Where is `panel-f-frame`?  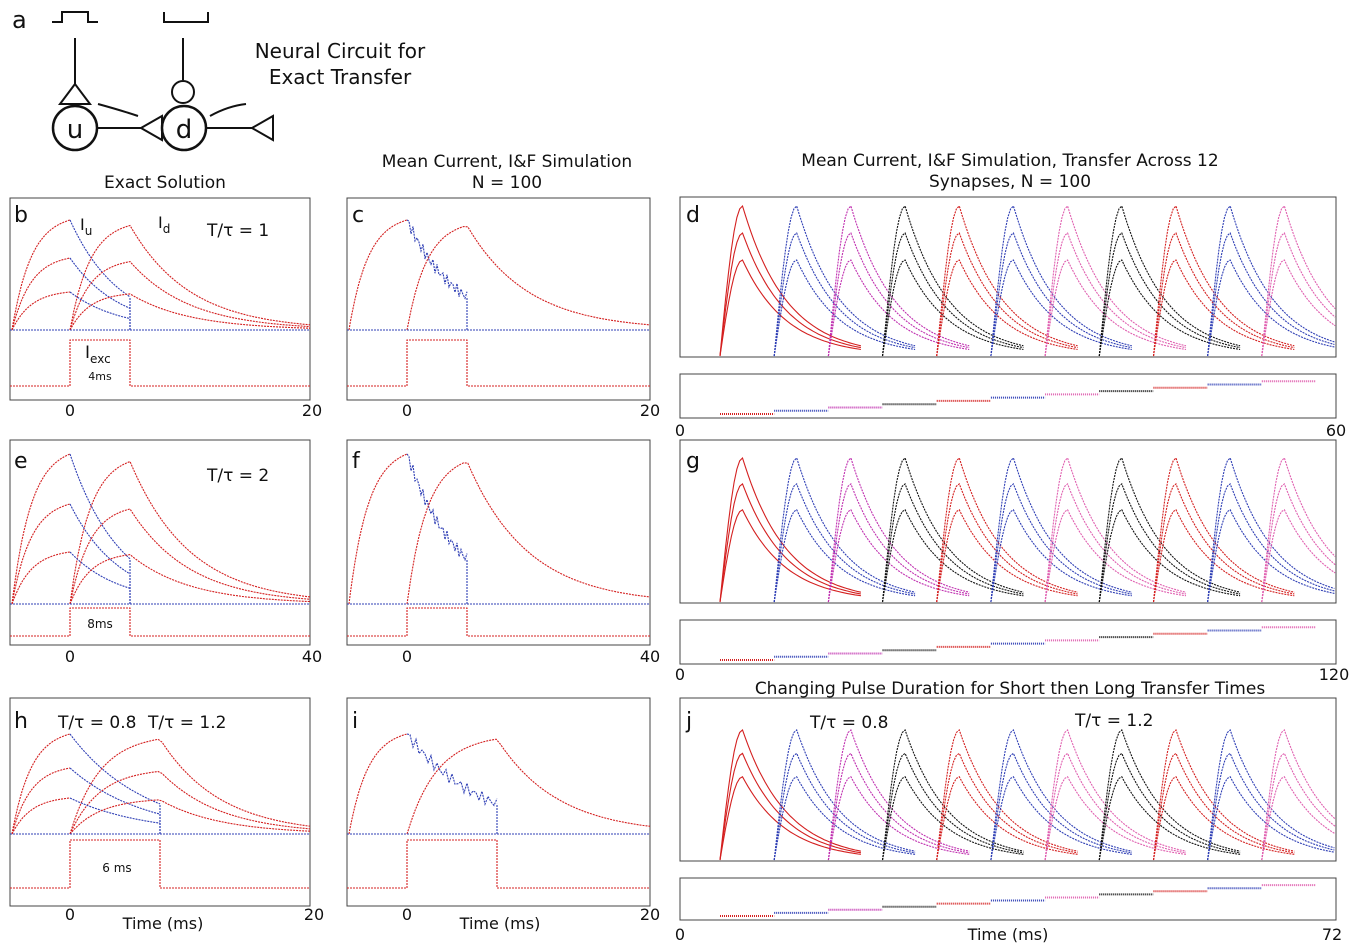 panel-f-frame is located at coordinates (498, 542).